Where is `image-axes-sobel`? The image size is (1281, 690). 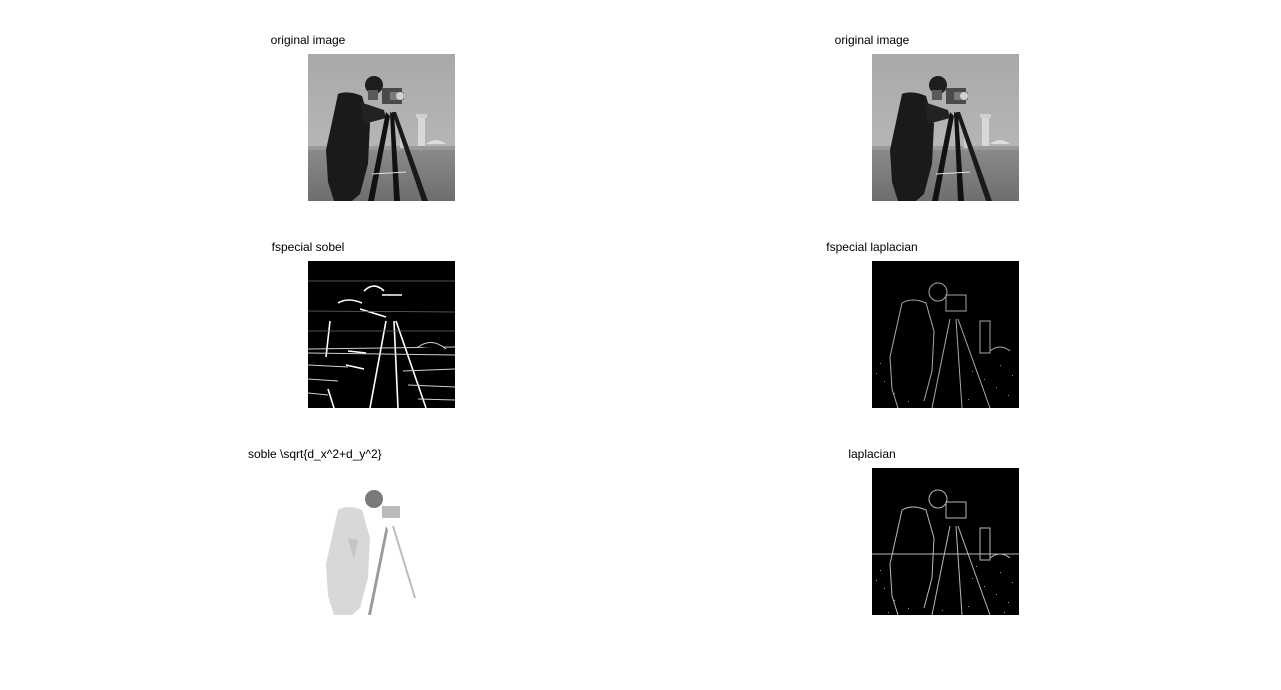
image-axes-sobel is located at coordinates (381, 334).